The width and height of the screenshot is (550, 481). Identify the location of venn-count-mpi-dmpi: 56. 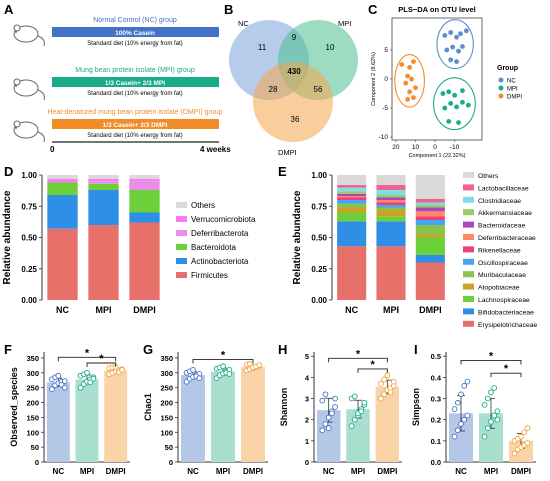
(318, 89).